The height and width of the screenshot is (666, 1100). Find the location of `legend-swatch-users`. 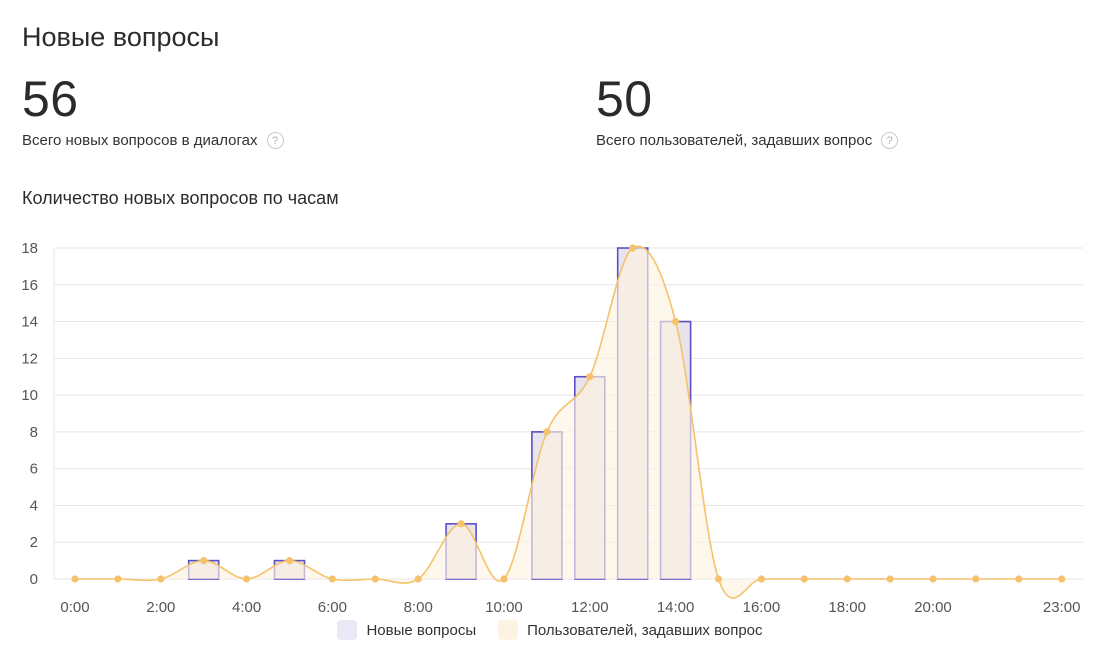

legend-swatch-users is located at coordinates (508, 630).